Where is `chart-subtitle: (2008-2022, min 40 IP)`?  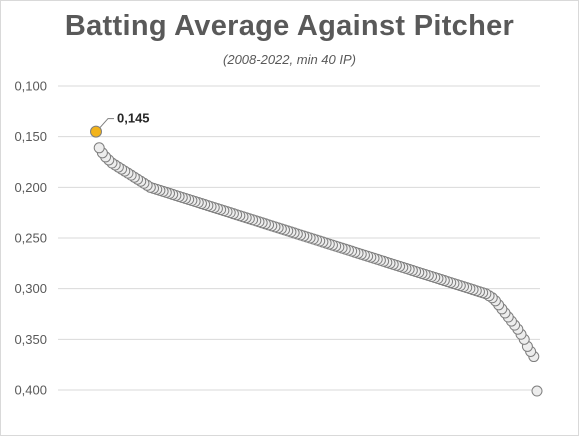
chart-subtitle: (2008-2022, min 40 IP) is located at coordinates (289, 59).